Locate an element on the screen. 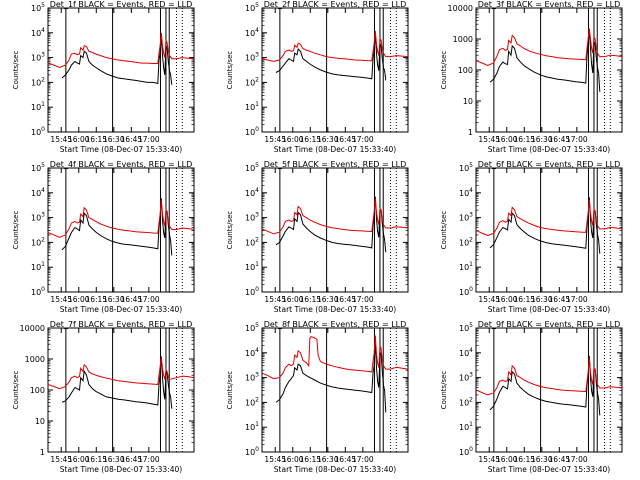 The height and width of the screenshot is (480, 640). chart-title: Det_9f BLACK = Events, RED = LLD is located at coordinates (549, 324).